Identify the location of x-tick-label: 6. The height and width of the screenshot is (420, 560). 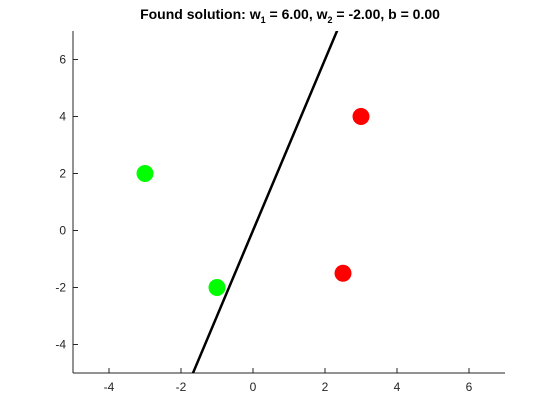
(469, 387).